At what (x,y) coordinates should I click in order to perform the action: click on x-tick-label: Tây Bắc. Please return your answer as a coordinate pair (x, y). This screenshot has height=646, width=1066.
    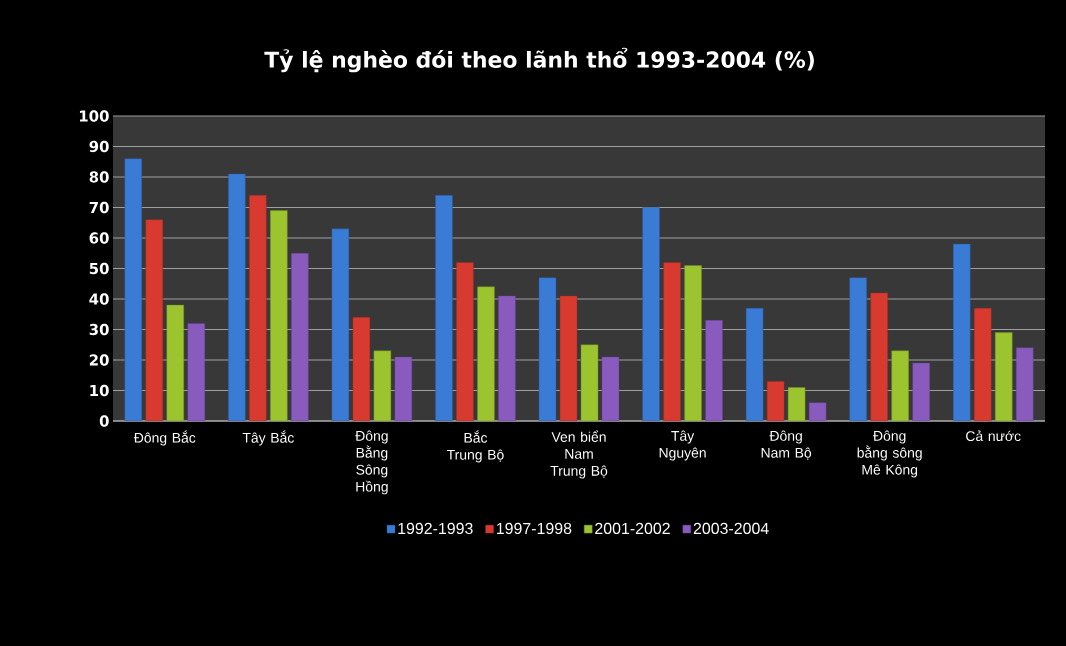
    Looking at the image, I should click on (268, 438).